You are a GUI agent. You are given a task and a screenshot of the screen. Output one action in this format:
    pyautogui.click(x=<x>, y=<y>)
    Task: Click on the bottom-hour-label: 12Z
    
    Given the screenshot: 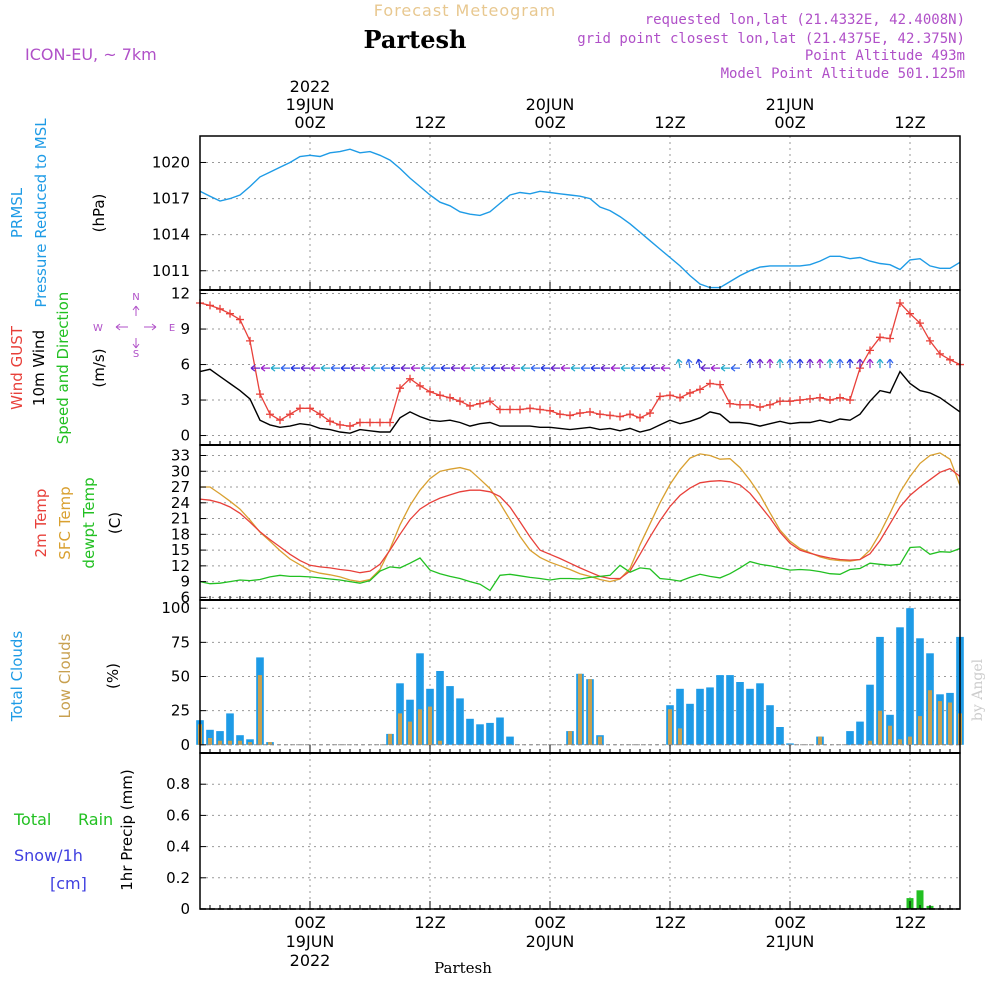 What is the action you would take?
    pyautogui.click(x=909, y=922)
    